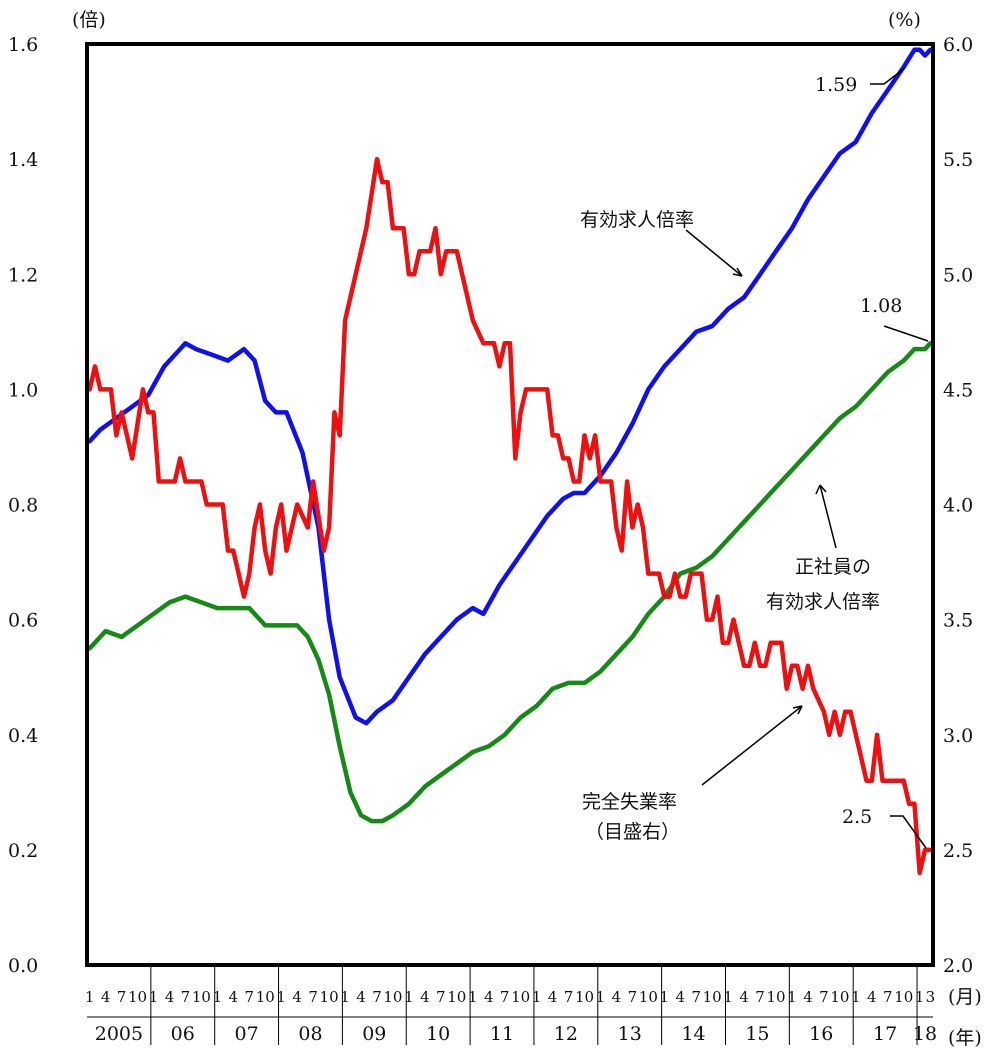 This screenshot has height=1050, width=995. I want to click on year-label: 10, so click(438, 1034).